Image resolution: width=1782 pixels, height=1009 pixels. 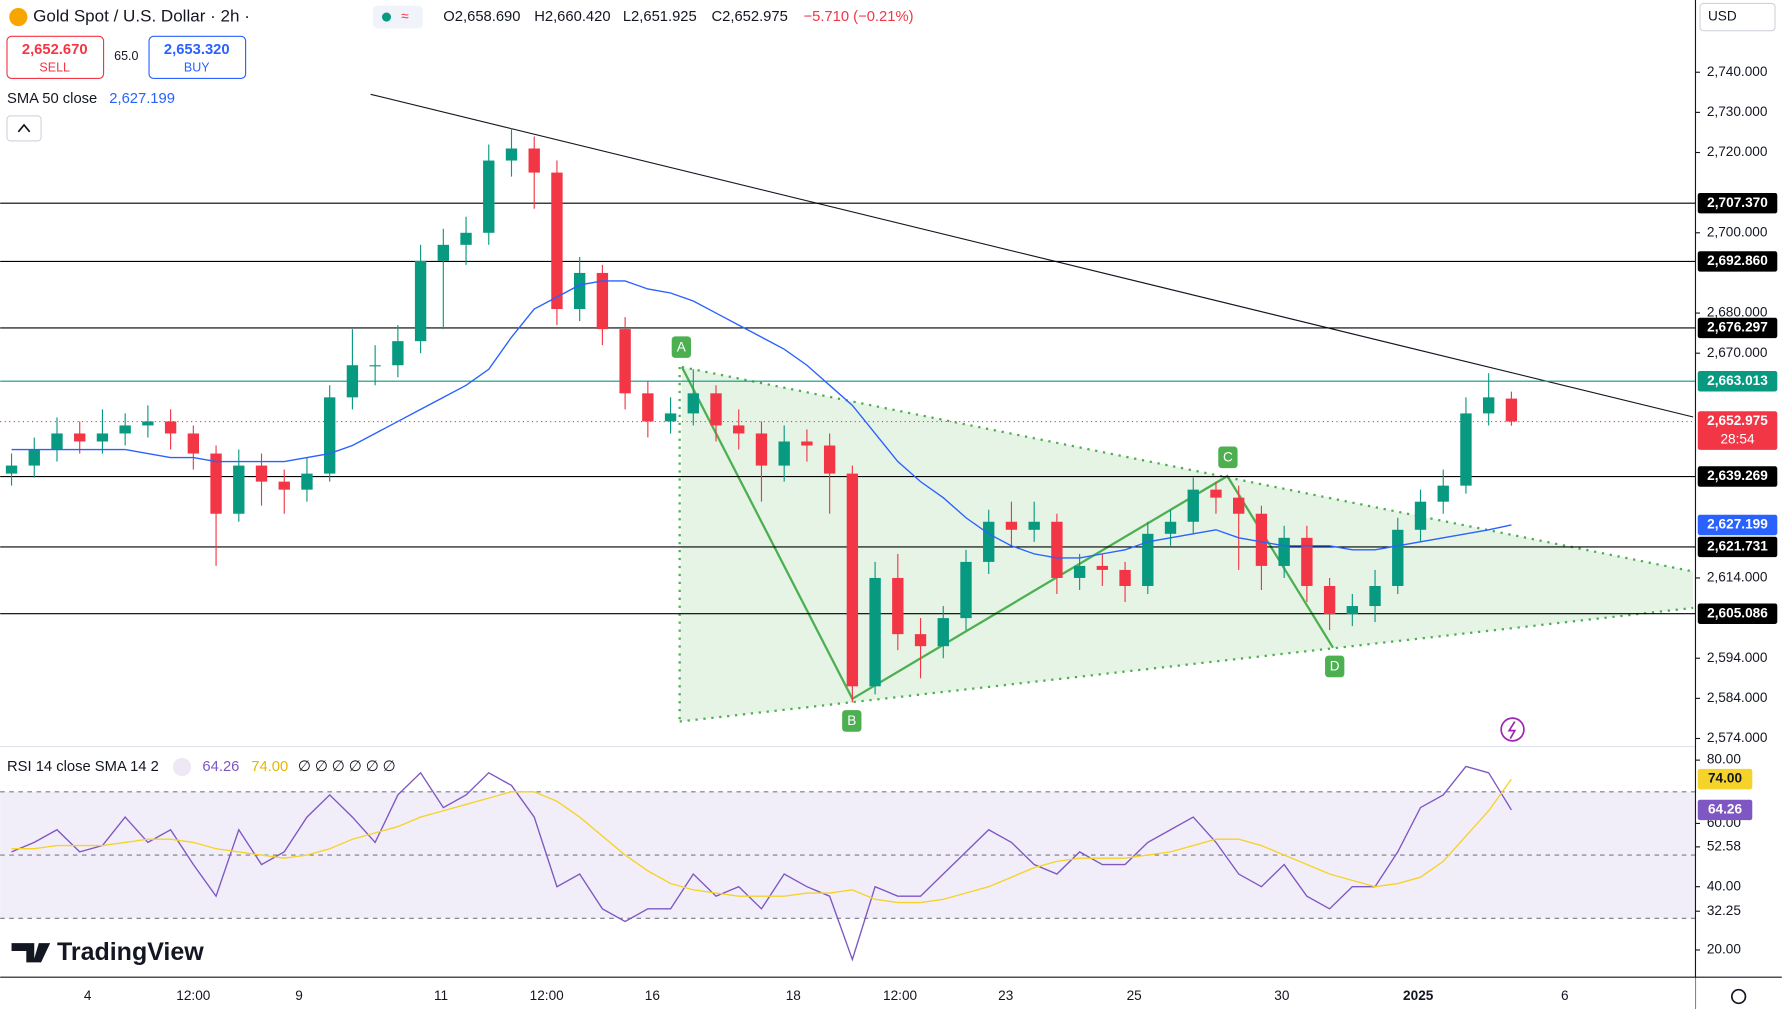 What do you see at coordinates (1737, 111) in the screenshot?
I see `y-tick-label: 2,730.000` at bounding box center [1737, 111].